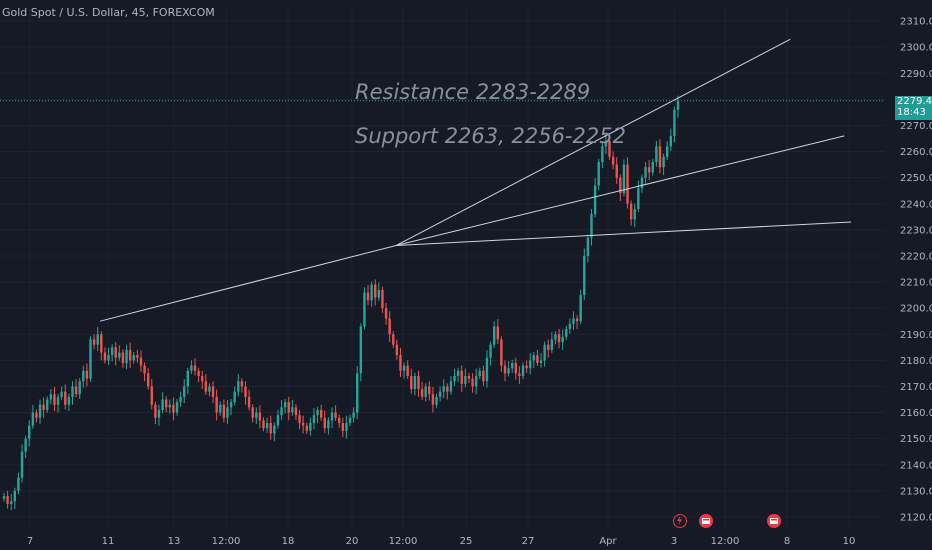 The image size is (932, 550). What do you see at coordinates (916, 439) in the screenshot?
I see `price-tick-label: 2150.00` at bounding box center [916, 439].